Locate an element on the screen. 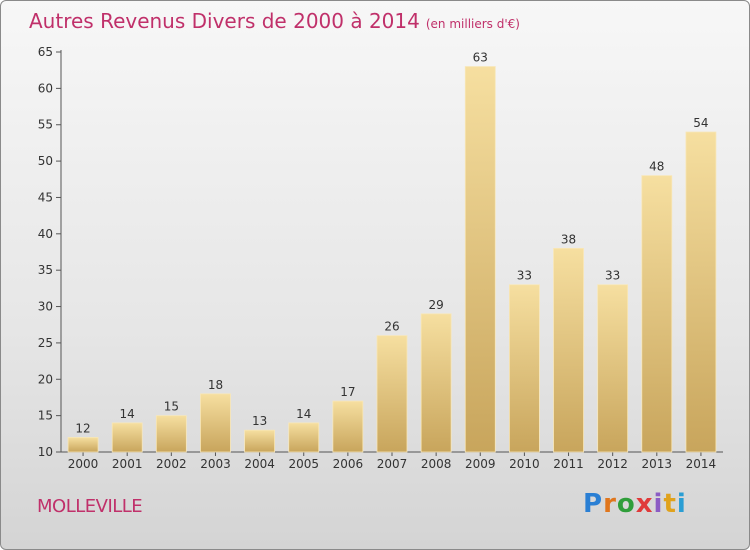 Image resolution: width=750 pixels, height=550 pixels. y-tick-label: 25 is located at coordinates (45, 343).